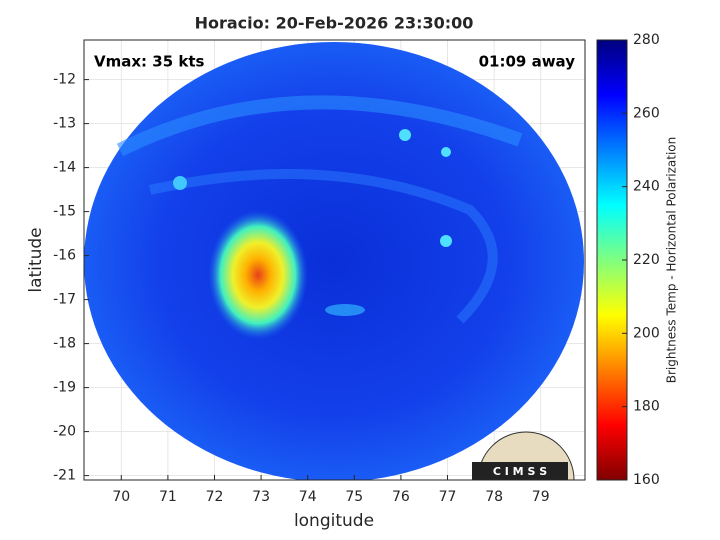 Image resolution: width=720 pixels, height=540 pixels. I want to click on annotation: Vmax: 35 kts, so click(149, 62).